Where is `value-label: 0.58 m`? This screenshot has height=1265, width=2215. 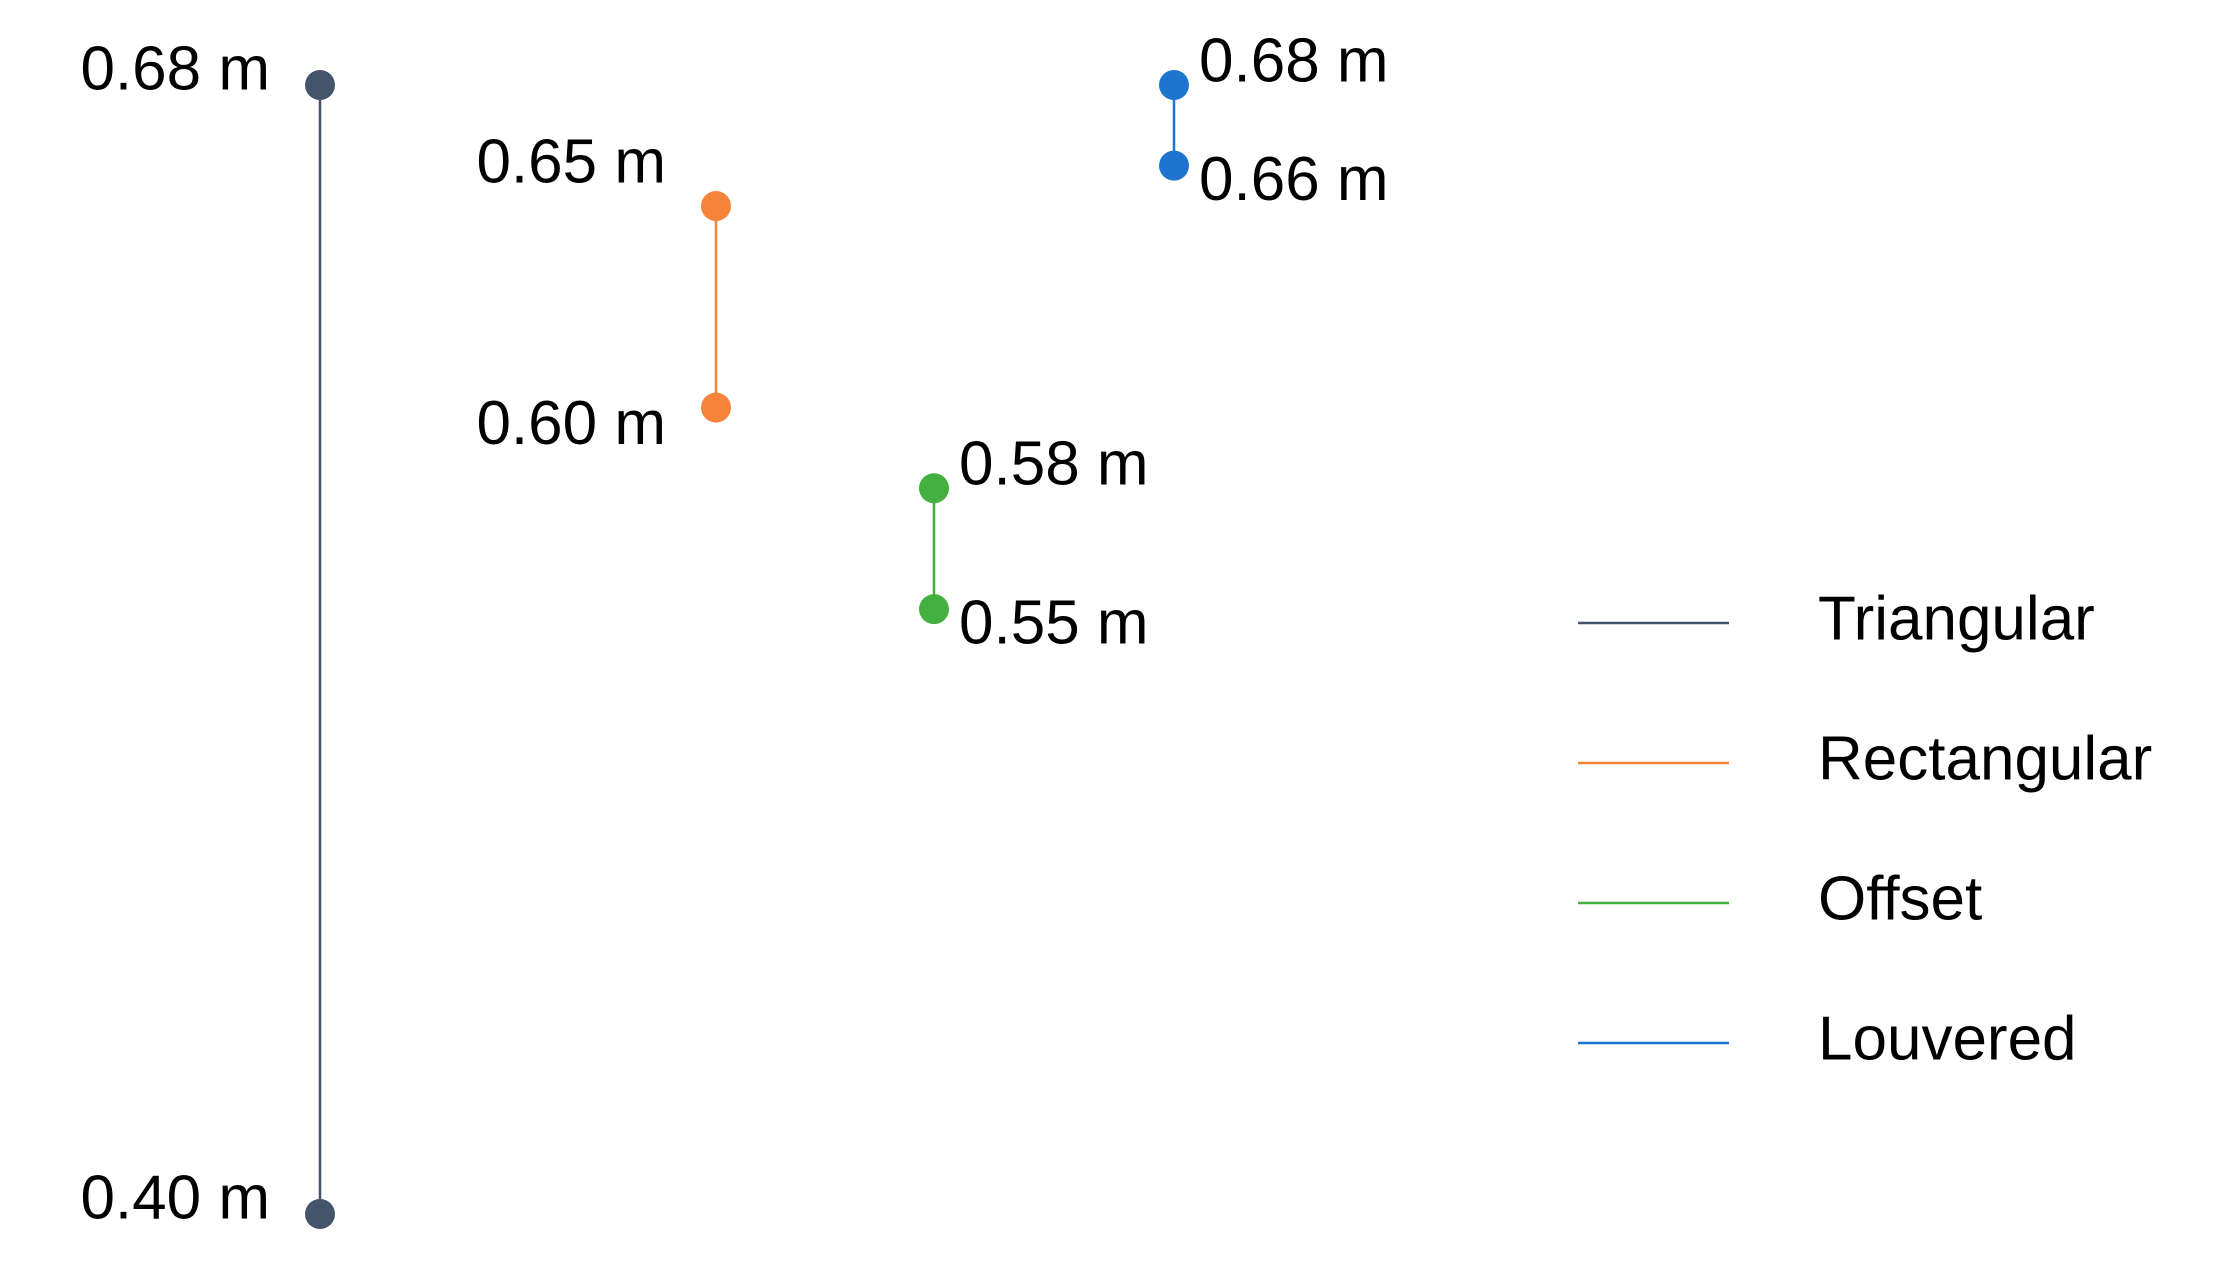
value-label: 0.58 m is located at coordinates (1054, 464).